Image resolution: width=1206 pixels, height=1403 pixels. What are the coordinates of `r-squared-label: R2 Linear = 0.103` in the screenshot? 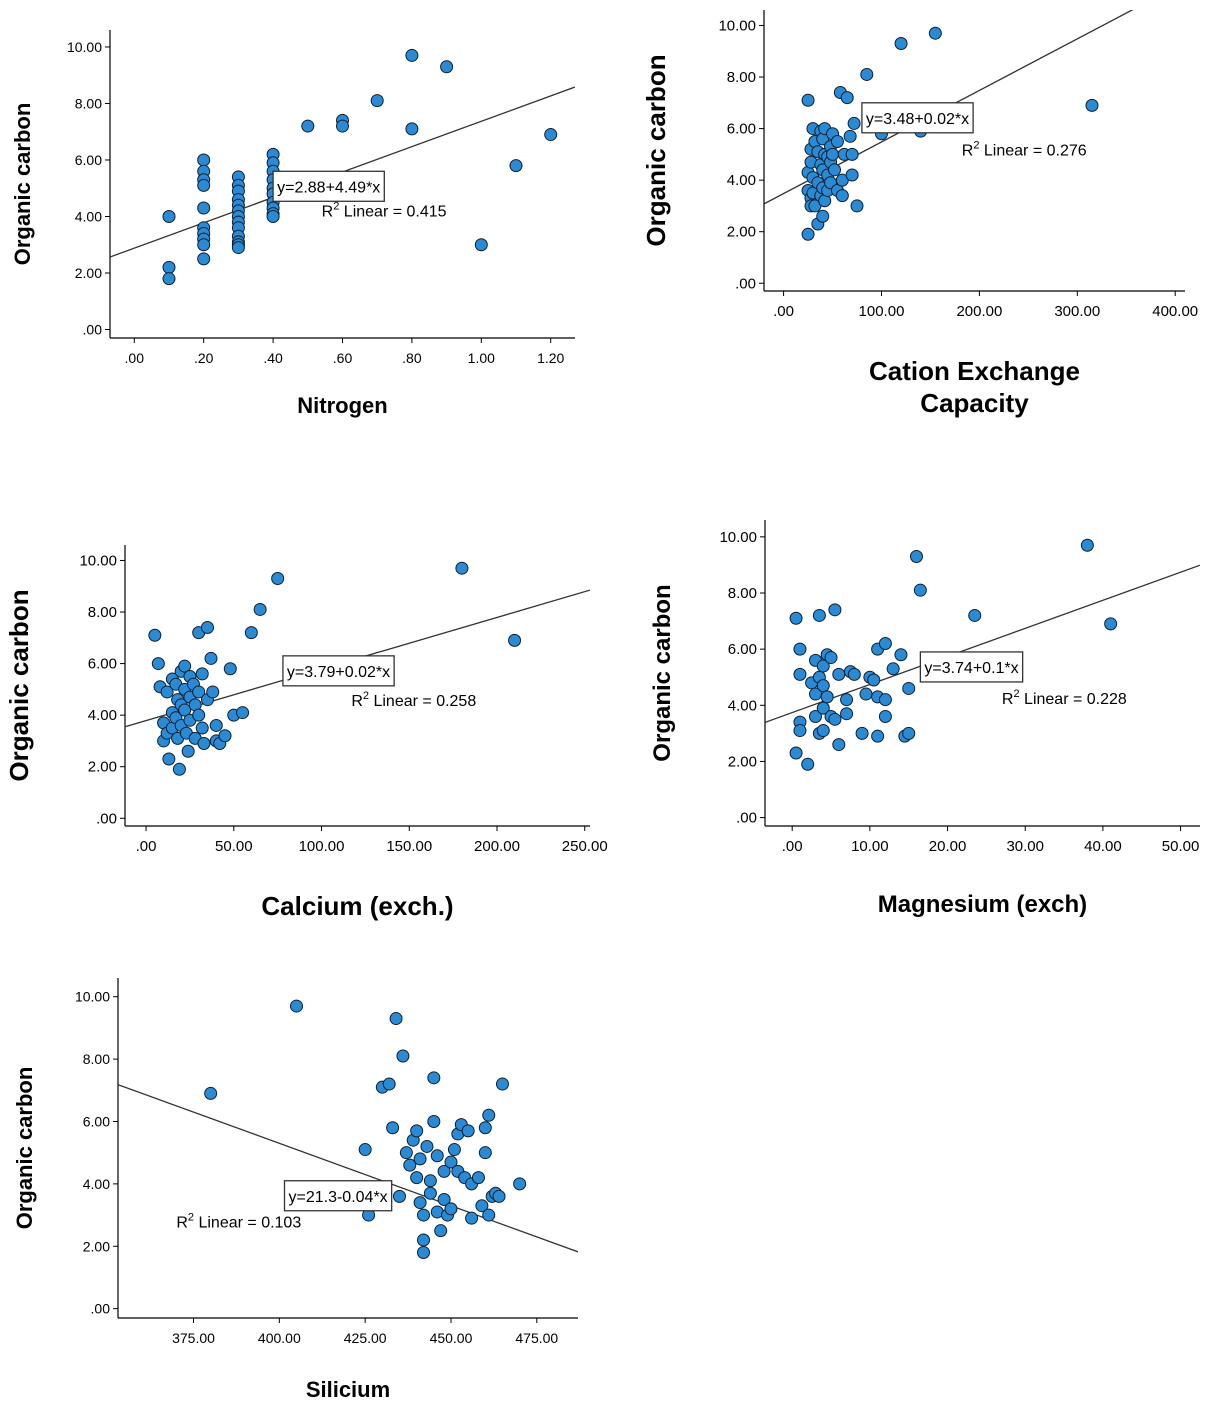 It's located at (238, 1222).